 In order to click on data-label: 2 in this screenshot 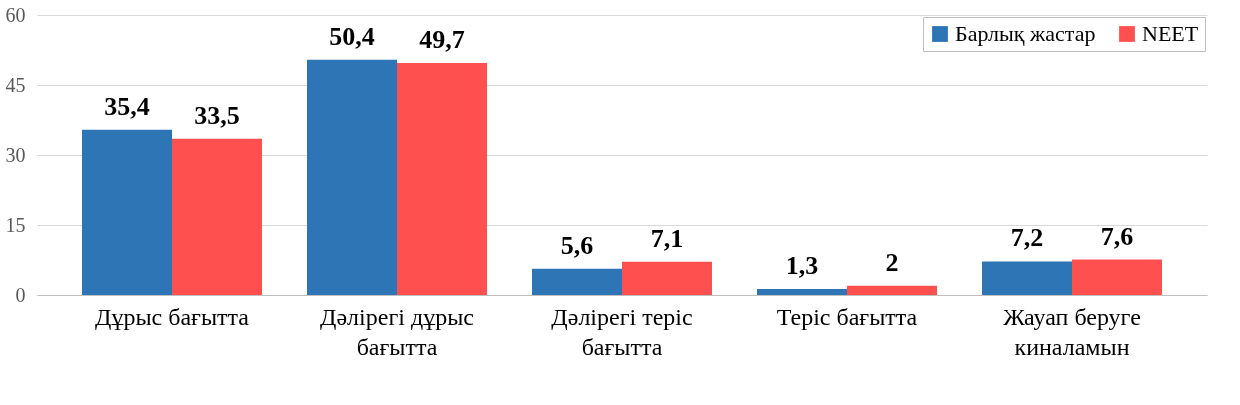, I will do `click(892, 262)`.